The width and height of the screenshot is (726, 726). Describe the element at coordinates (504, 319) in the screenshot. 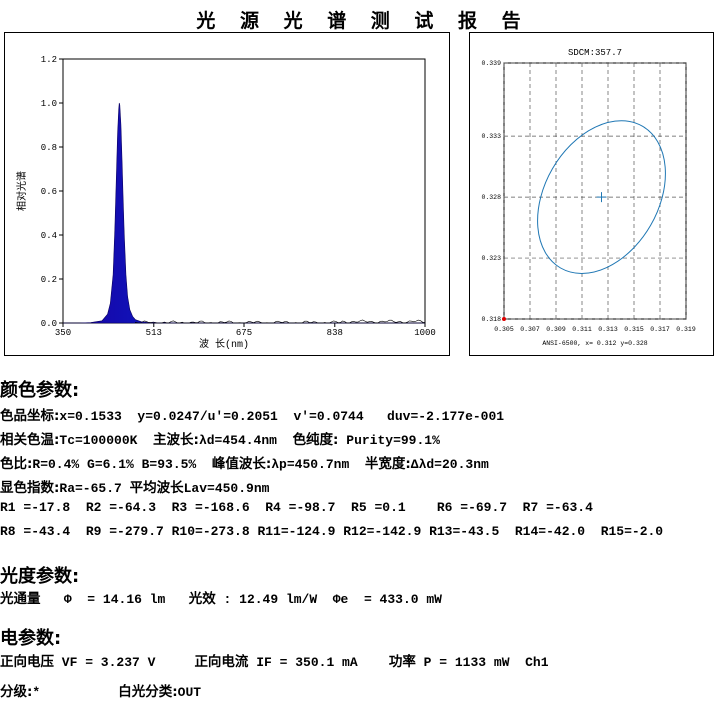

I see `measured-point-marker` at that location.